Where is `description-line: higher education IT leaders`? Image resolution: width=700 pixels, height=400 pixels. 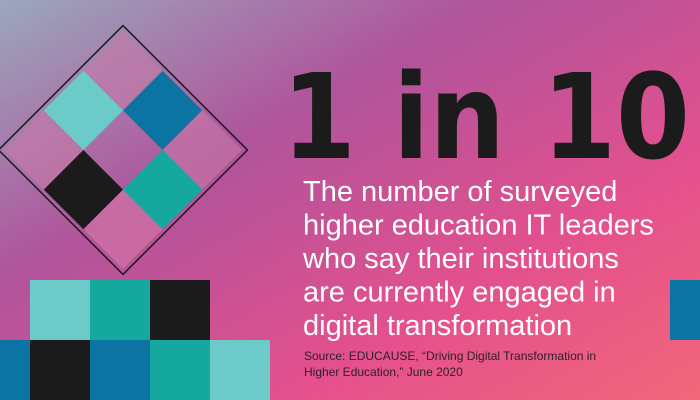 description-line: higher education IT leaders is located at coordinates (478, 226).